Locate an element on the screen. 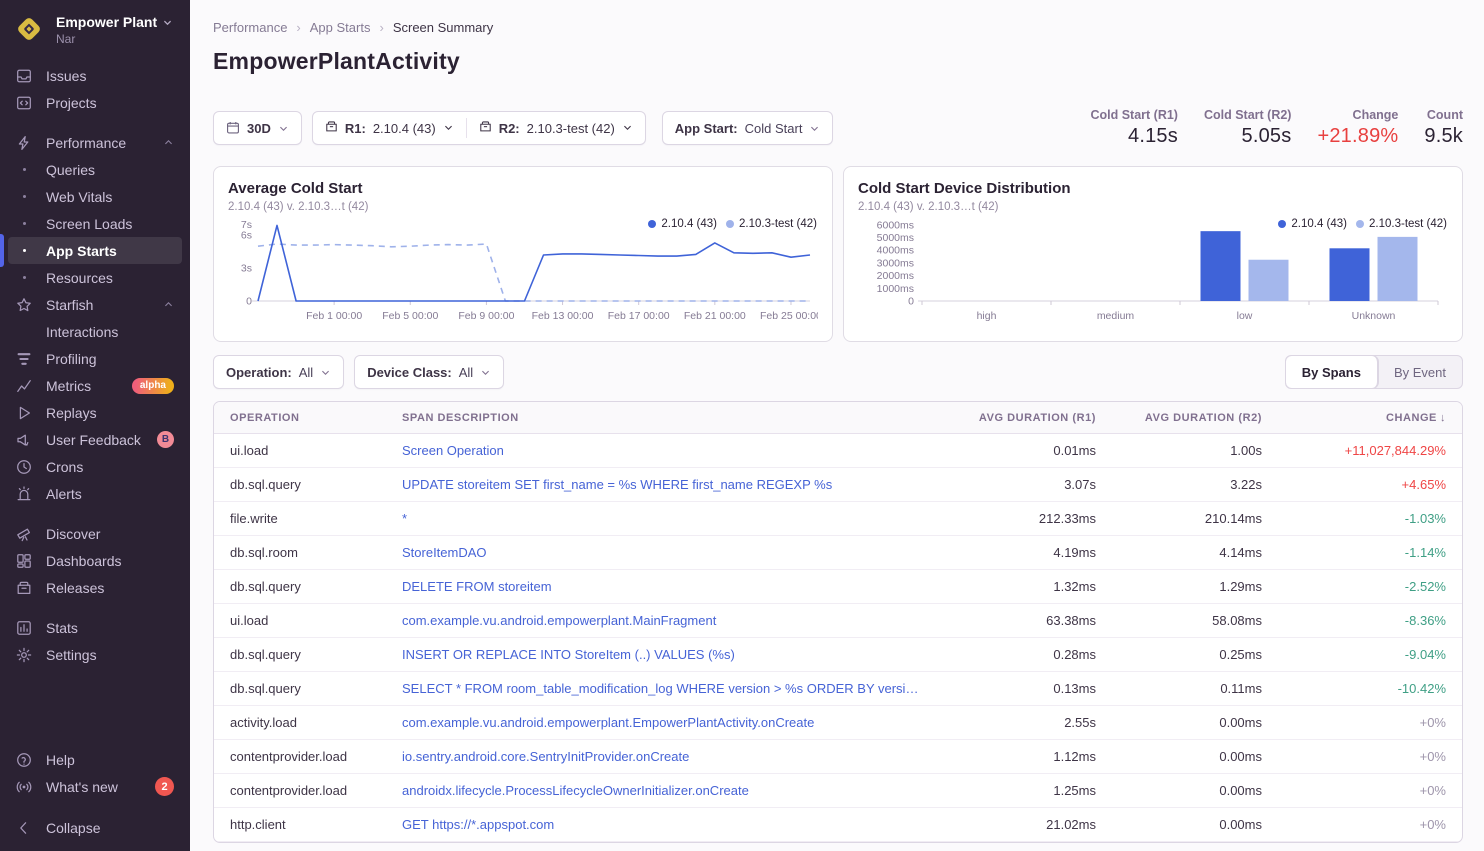  sidebar-footer: Help What's new 2 Collapse is located at coordinates (95, 798).